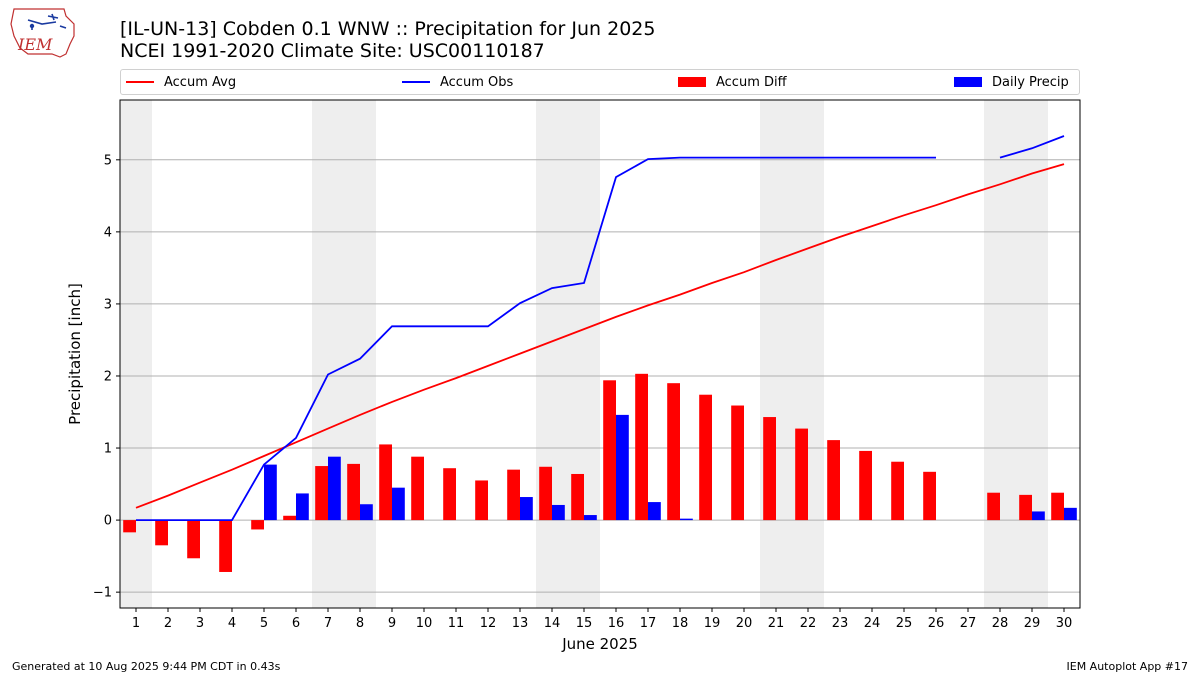 The height and width of the screenshot is (675, 1200). Describe the element at coordinates (296, 623) in the screenshot. I see `x-tick-label: 6` at that location.